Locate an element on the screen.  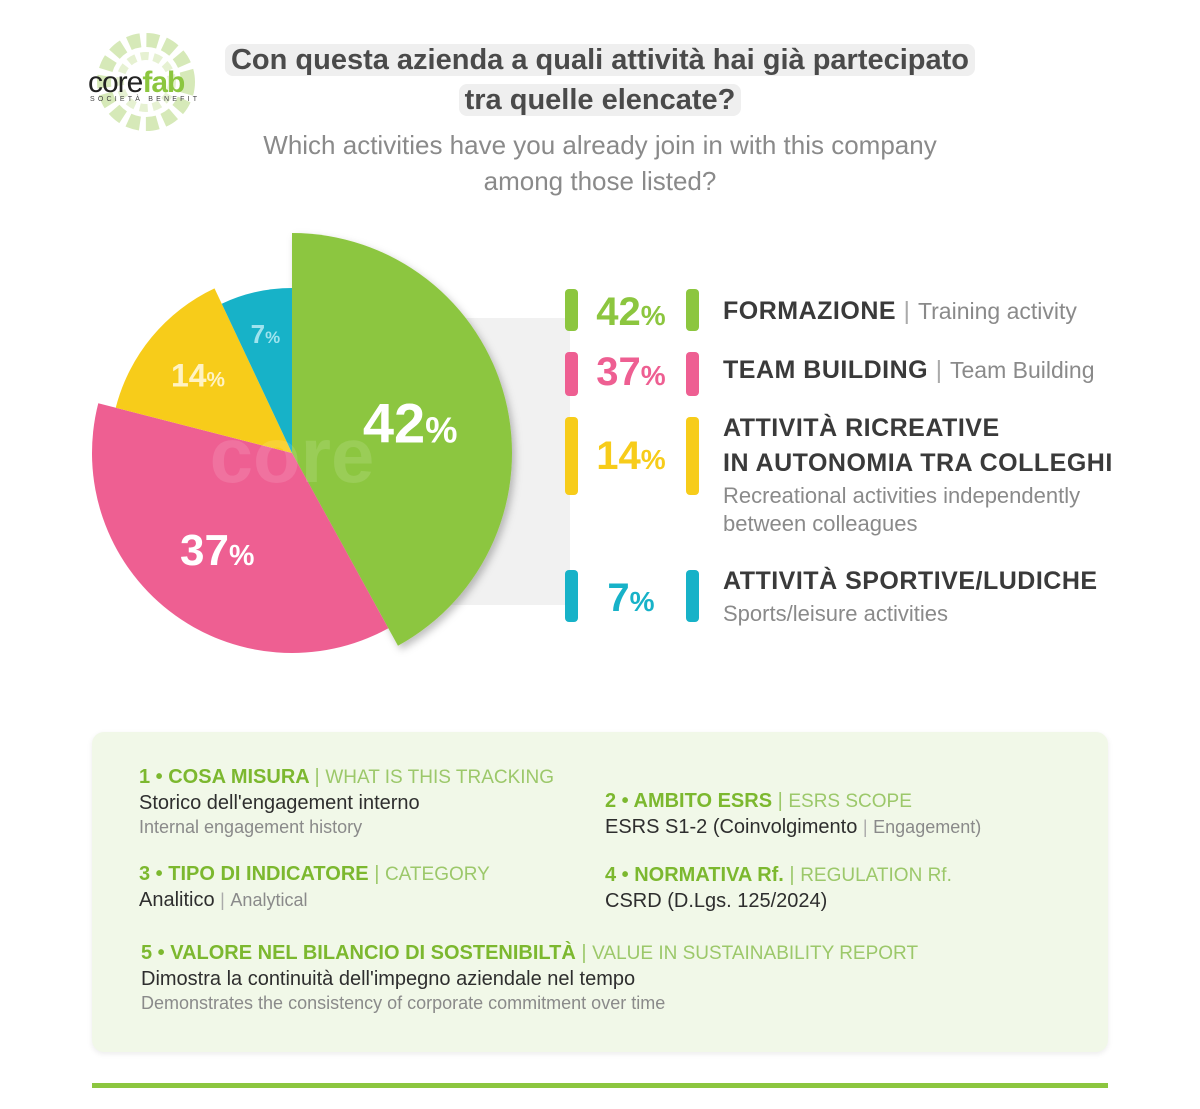
pie-chart: core 42% 37% 14% 7% is located at coordinates (302, 443).